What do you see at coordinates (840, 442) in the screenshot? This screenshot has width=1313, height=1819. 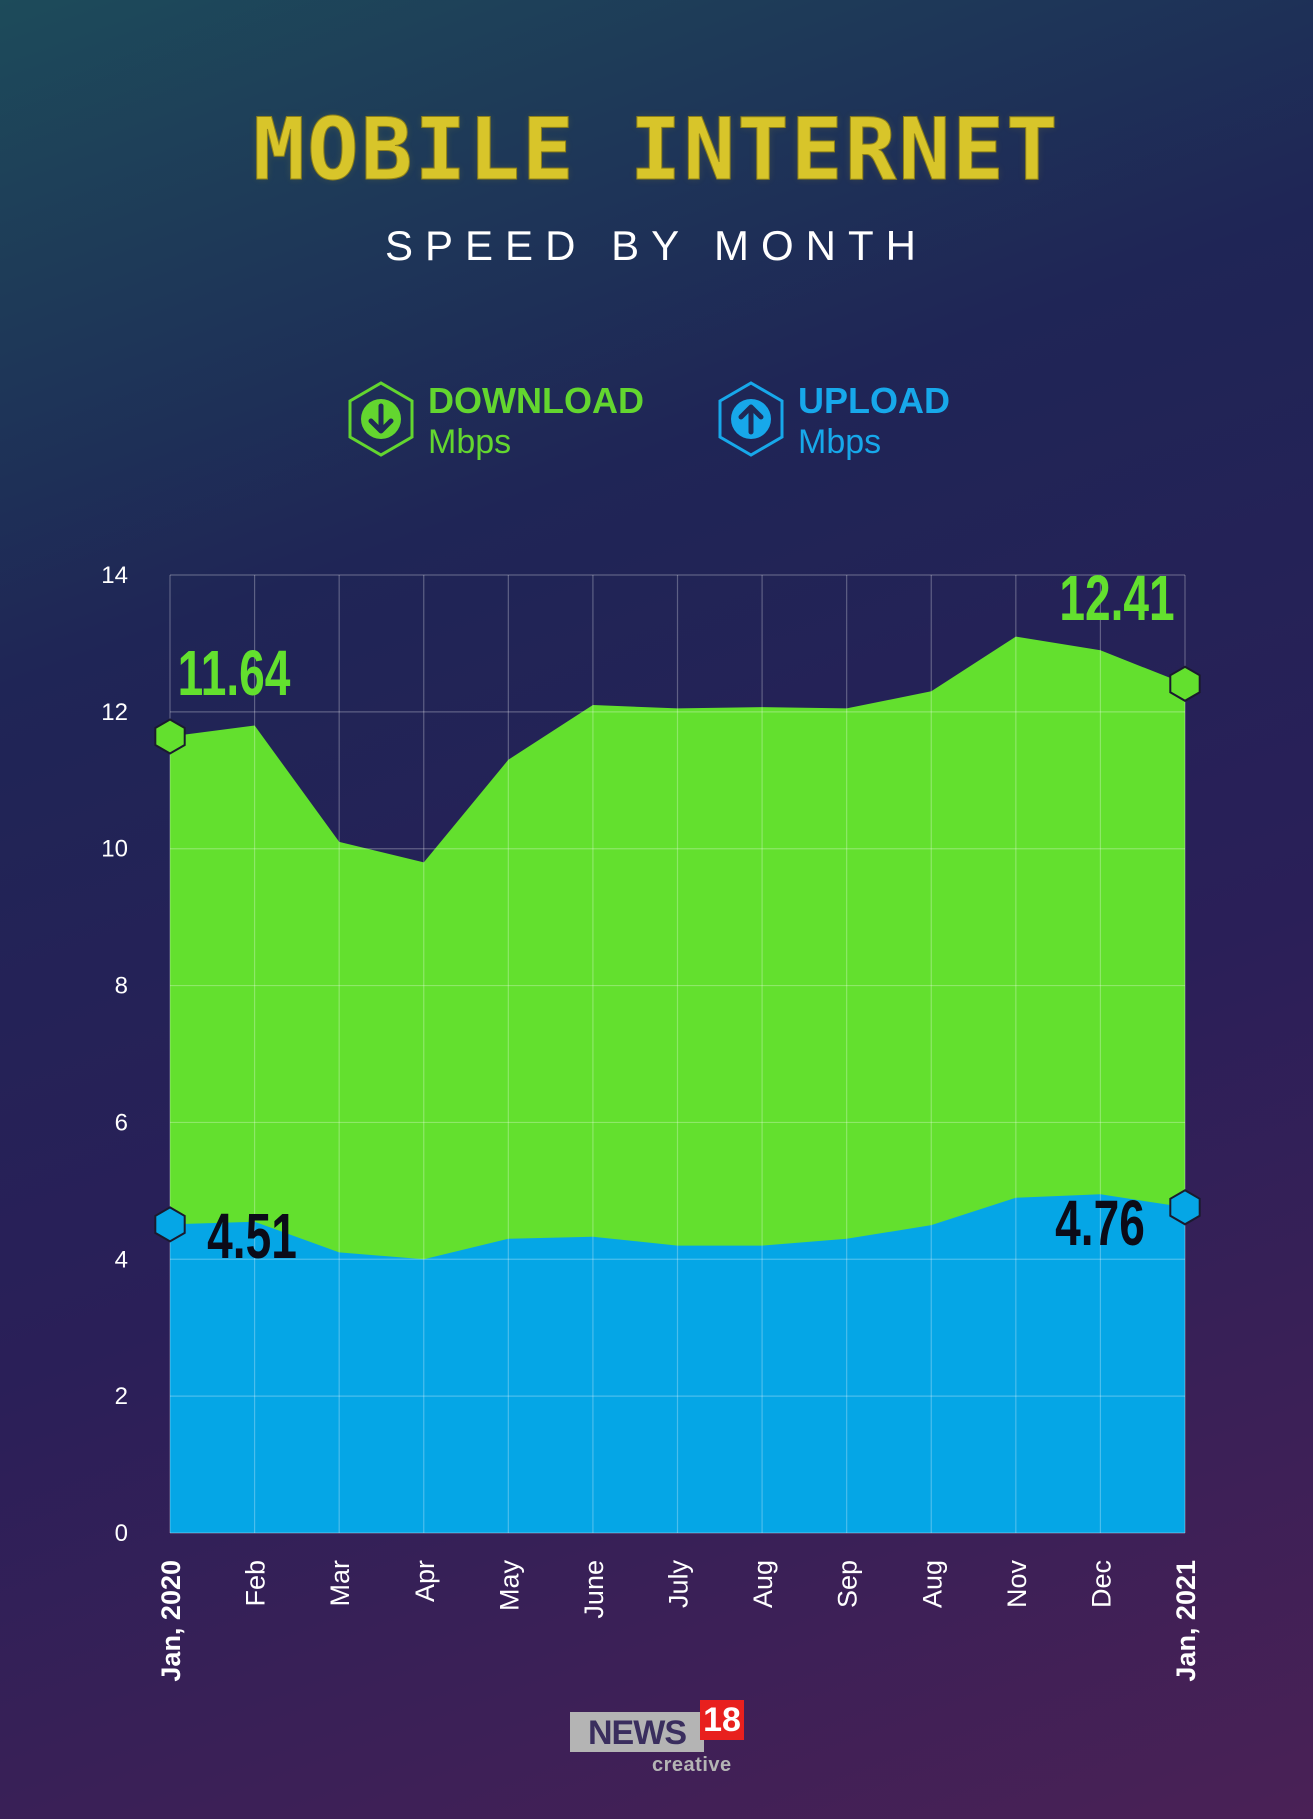 I see `legend-unit-upload: Mbps` at bounding box center [840, 442].